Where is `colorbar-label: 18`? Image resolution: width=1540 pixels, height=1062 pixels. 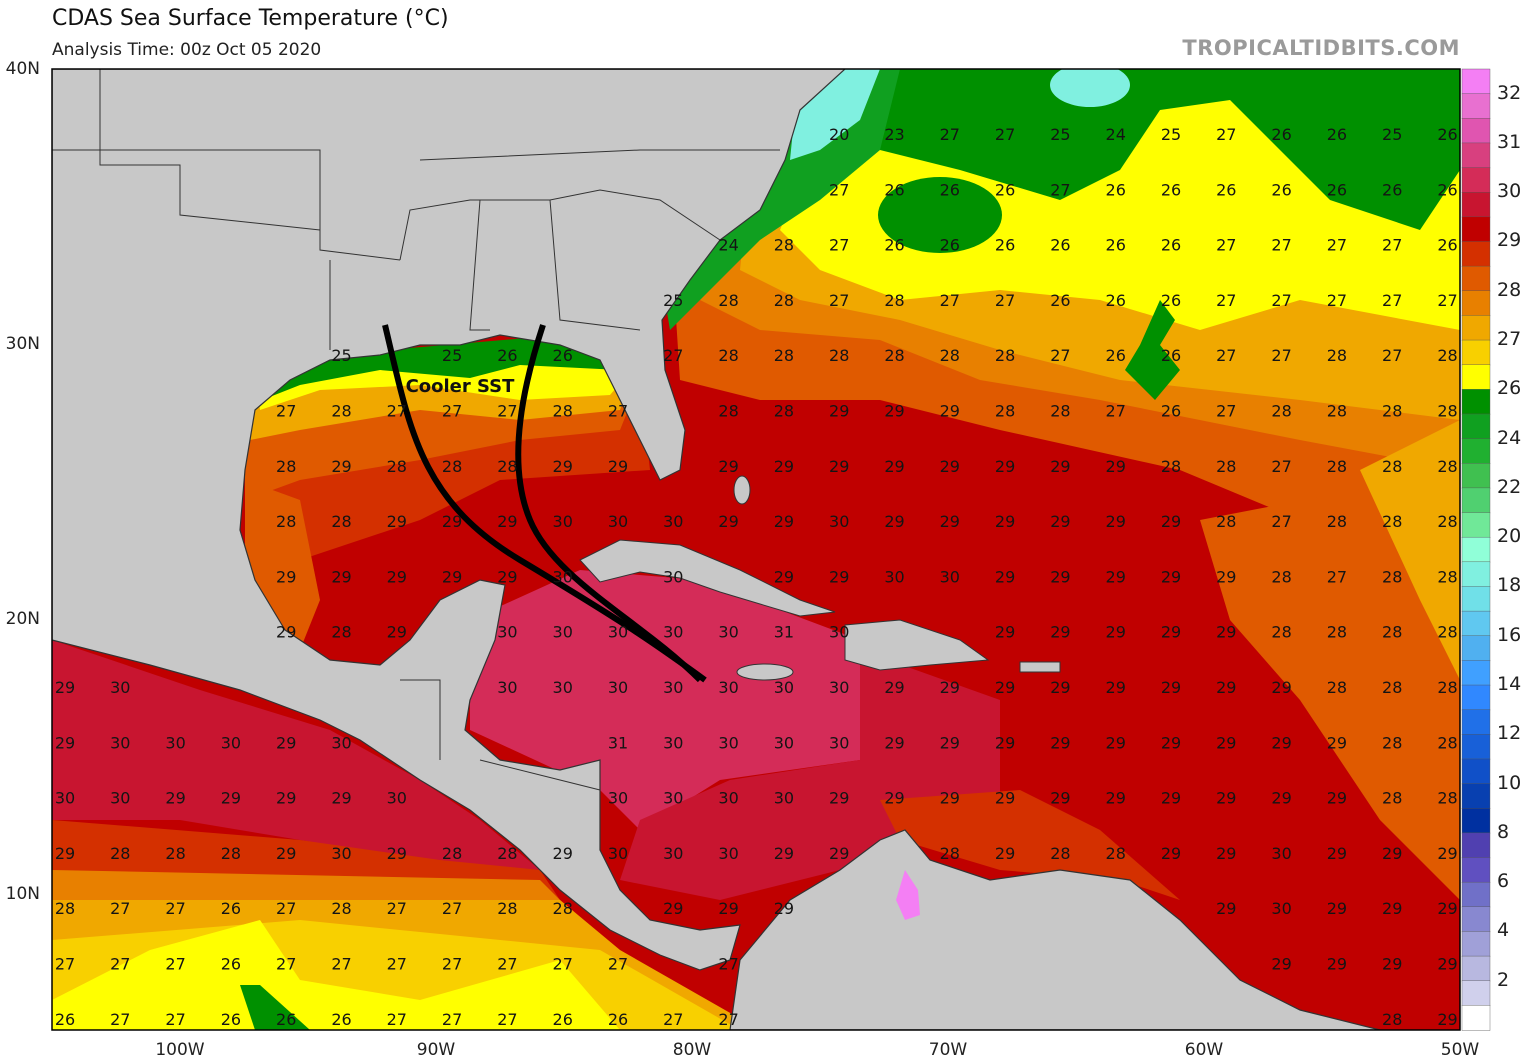
colorbar-label: 18 is located at coordinates (1509, 585).